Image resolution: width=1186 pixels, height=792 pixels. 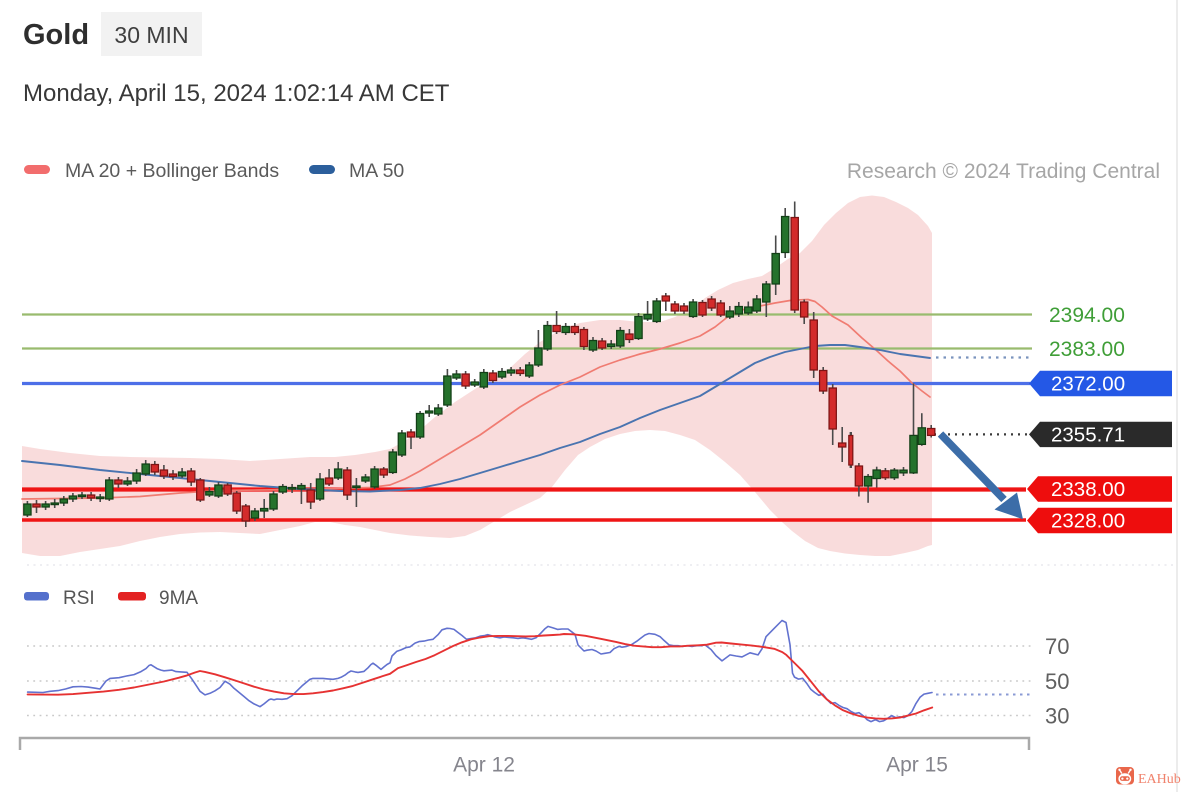 I want to click on svg-text: 2372.00, so click(x=1088, y=384).